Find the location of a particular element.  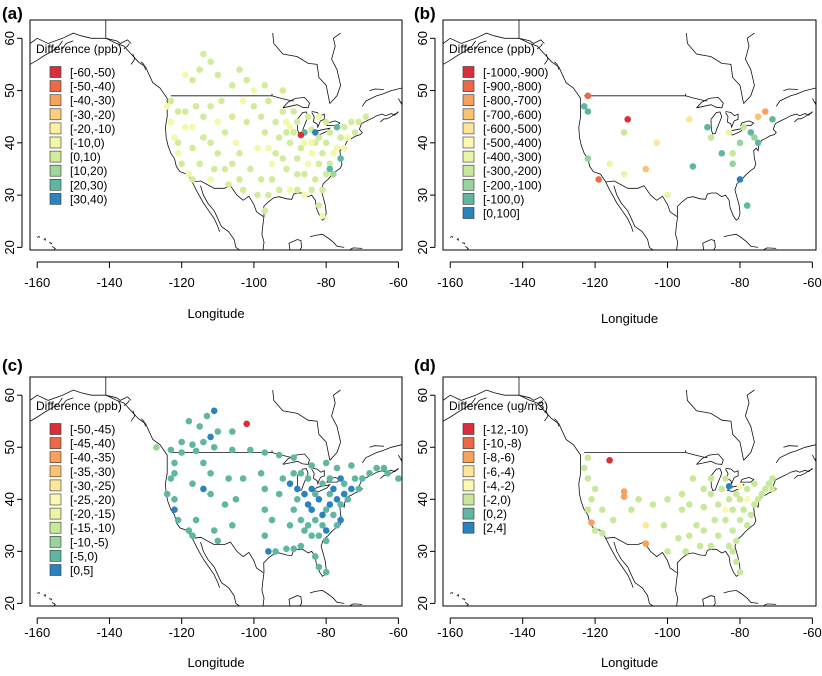

x-tick-label: -140 is located at coordinates (109, 632).